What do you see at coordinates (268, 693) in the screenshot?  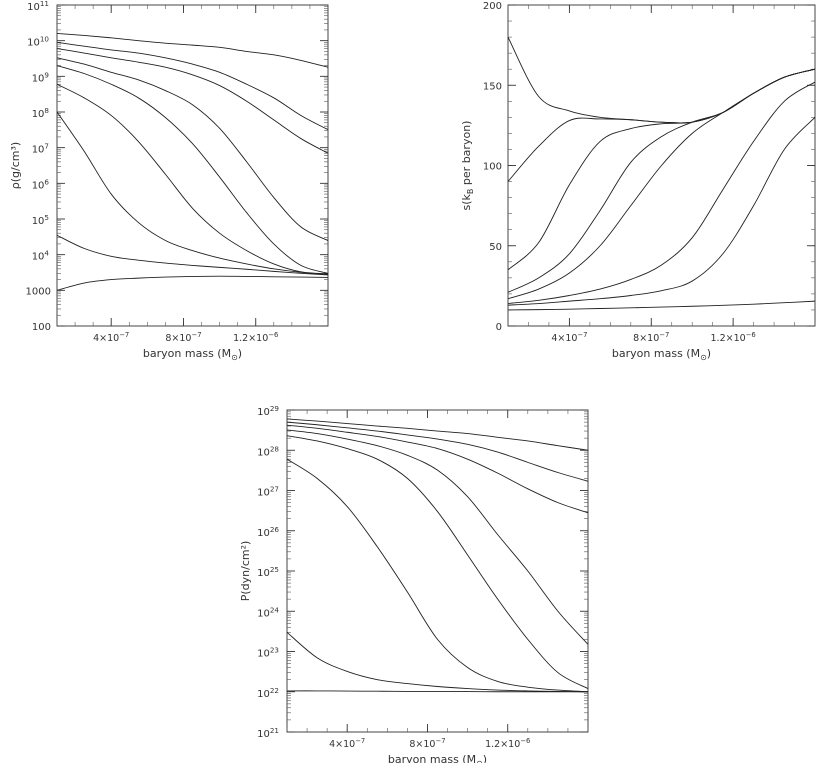 I see `y-tick-label: 1022` at bounding box center [268, 693].